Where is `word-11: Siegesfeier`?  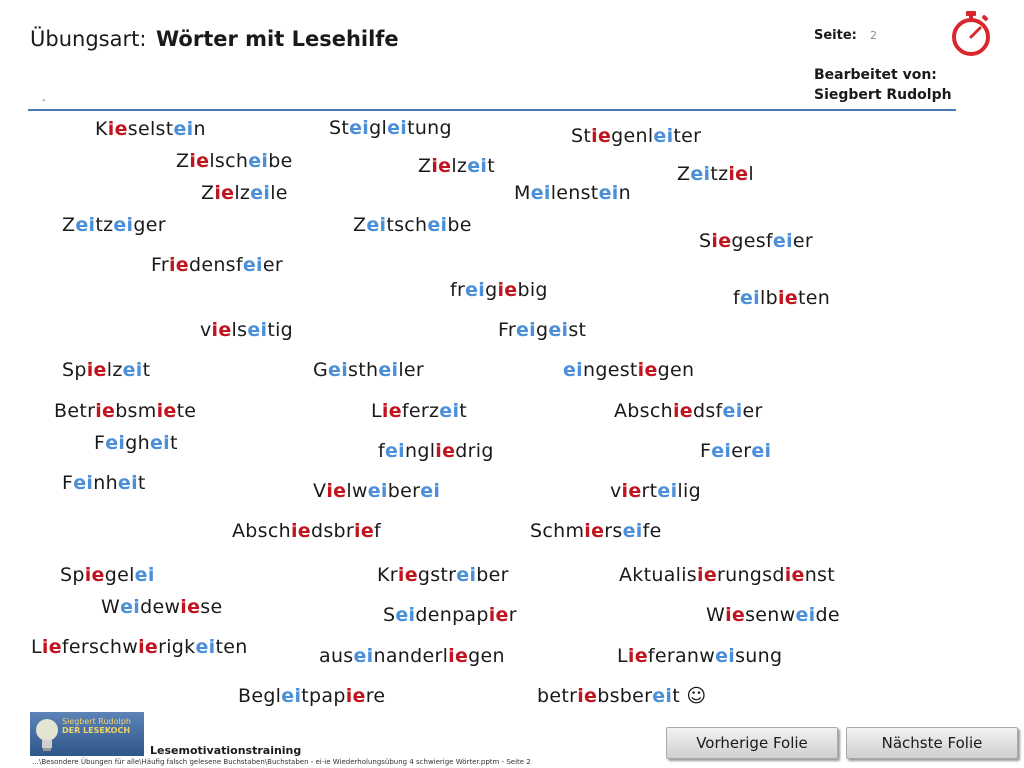 word-11: Siegesfeier is located at coordinates (756, 241).